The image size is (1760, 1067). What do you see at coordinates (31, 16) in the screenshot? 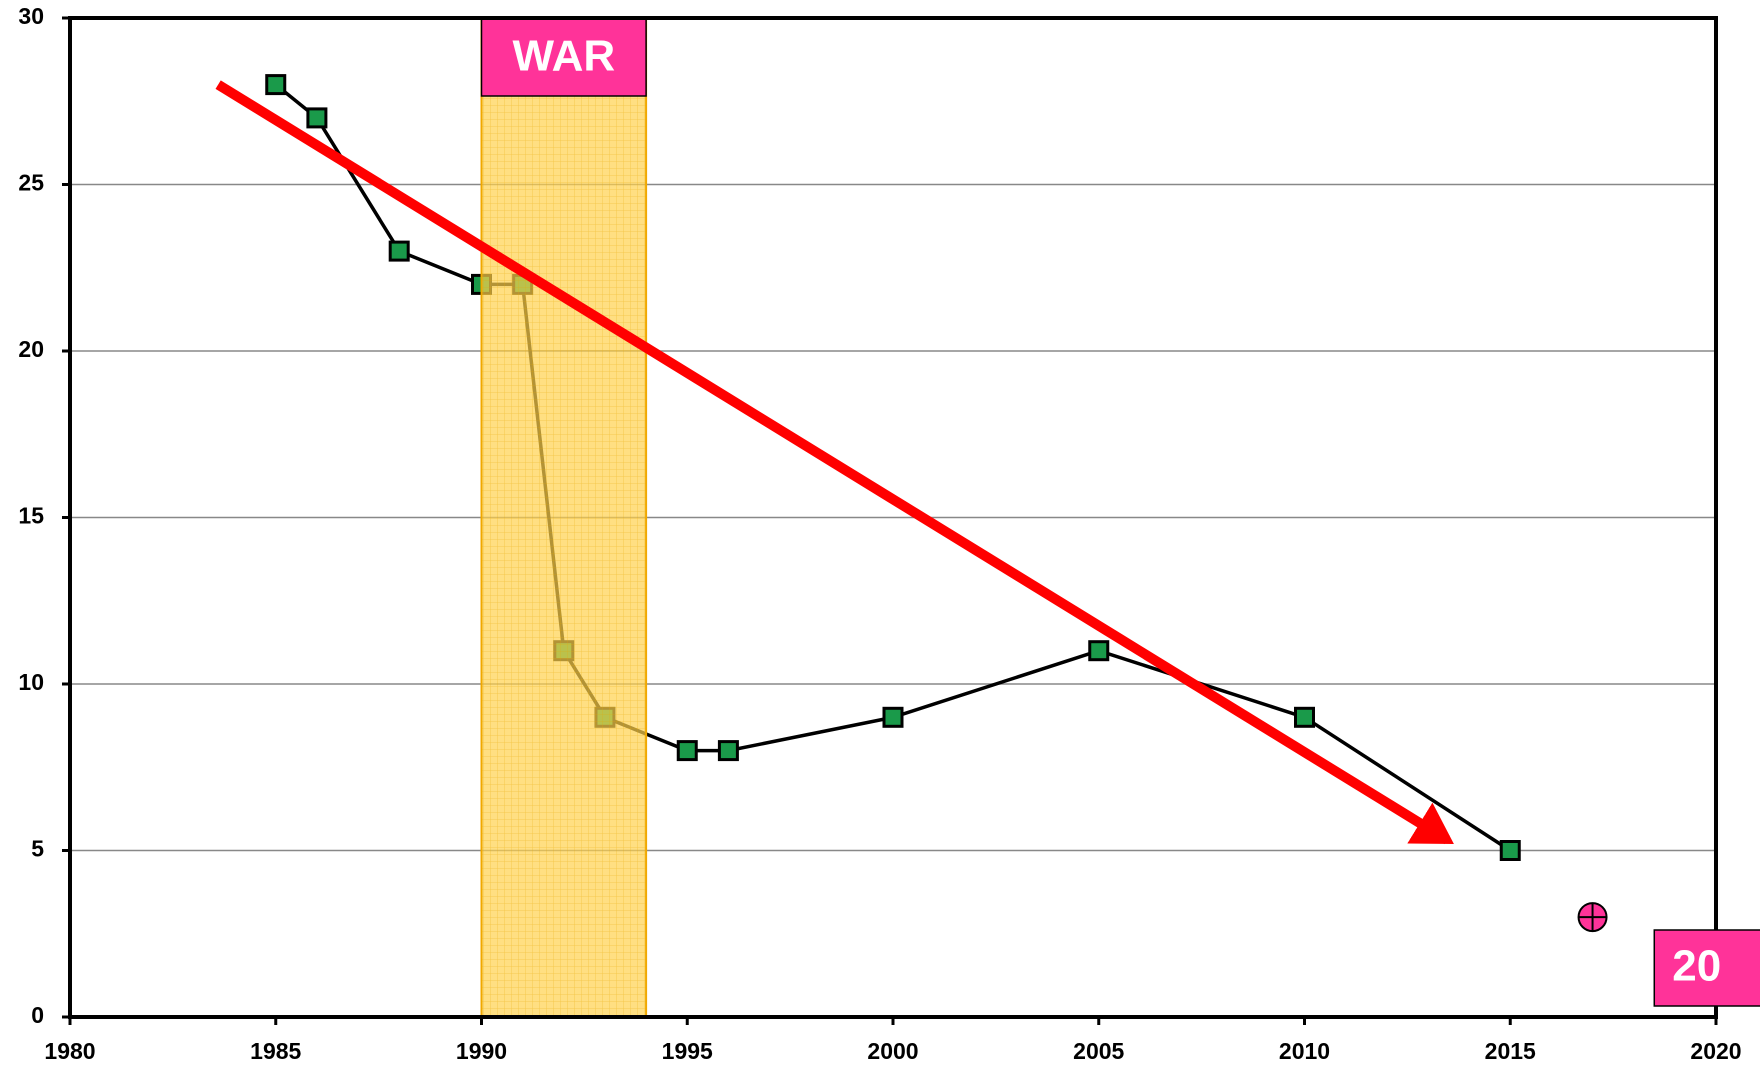
I see `y-tick-label: 30` at bounding box center [31, 16].